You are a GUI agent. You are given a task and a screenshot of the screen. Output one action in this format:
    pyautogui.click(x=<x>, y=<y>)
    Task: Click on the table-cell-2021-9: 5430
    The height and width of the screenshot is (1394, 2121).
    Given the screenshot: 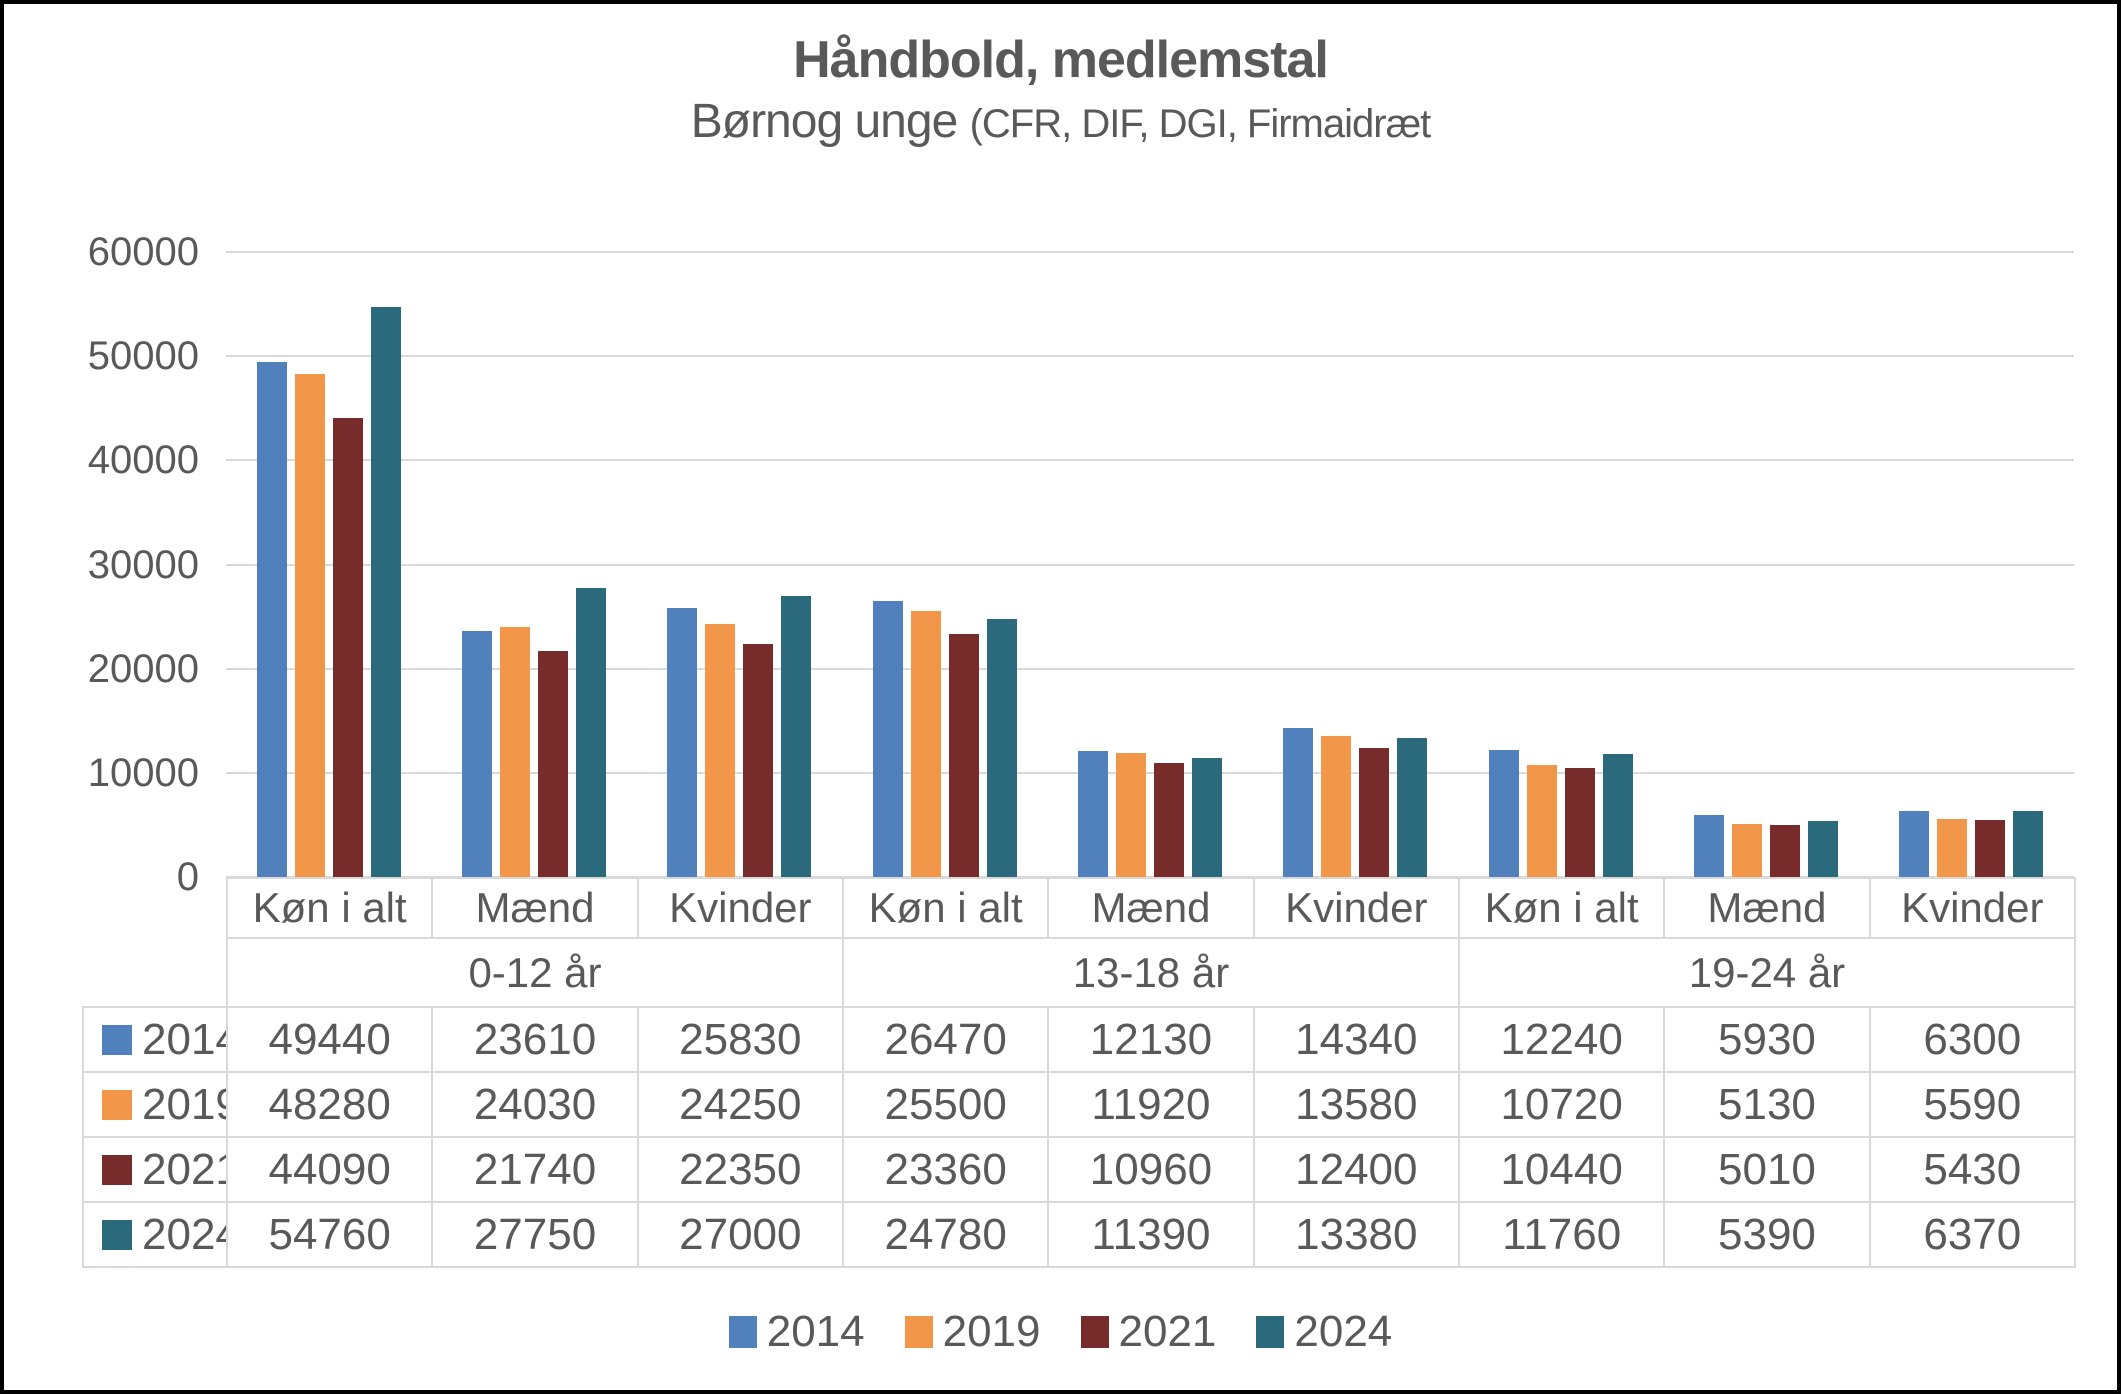 What is the action you would take?
    pyautogui.click(x=1972, y=1169)
    